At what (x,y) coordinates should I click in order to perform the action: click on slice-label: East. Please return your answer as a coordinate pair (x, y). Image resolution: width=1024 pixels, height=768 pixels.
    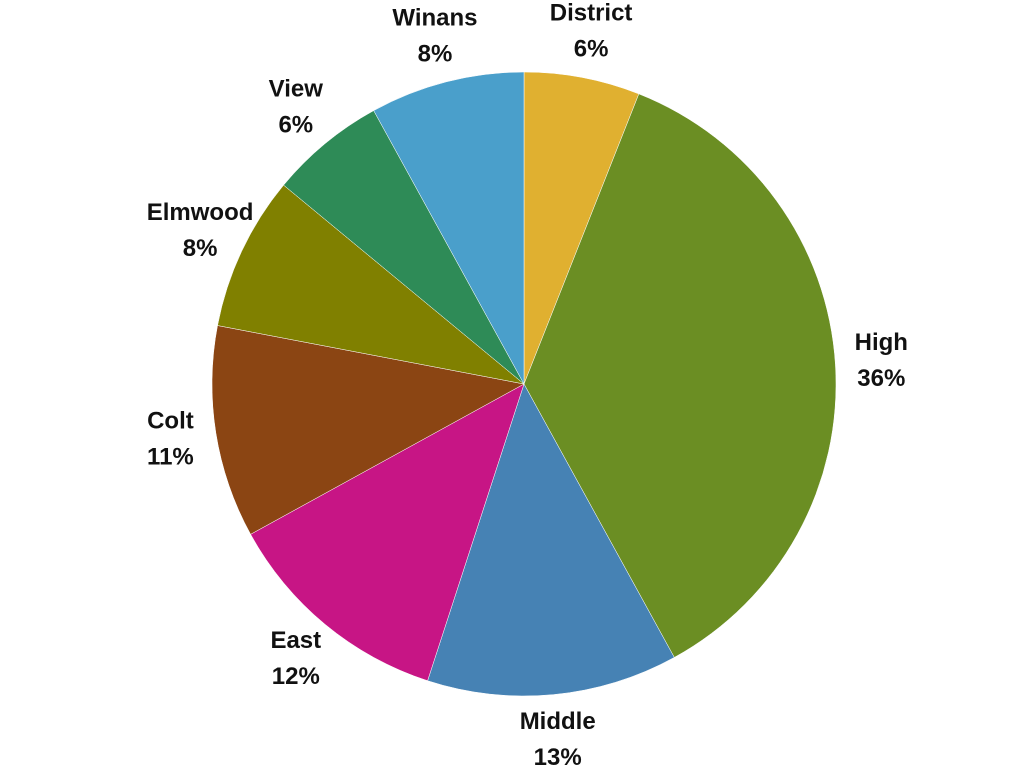
    Looking at the image, I should click on (295, 640).